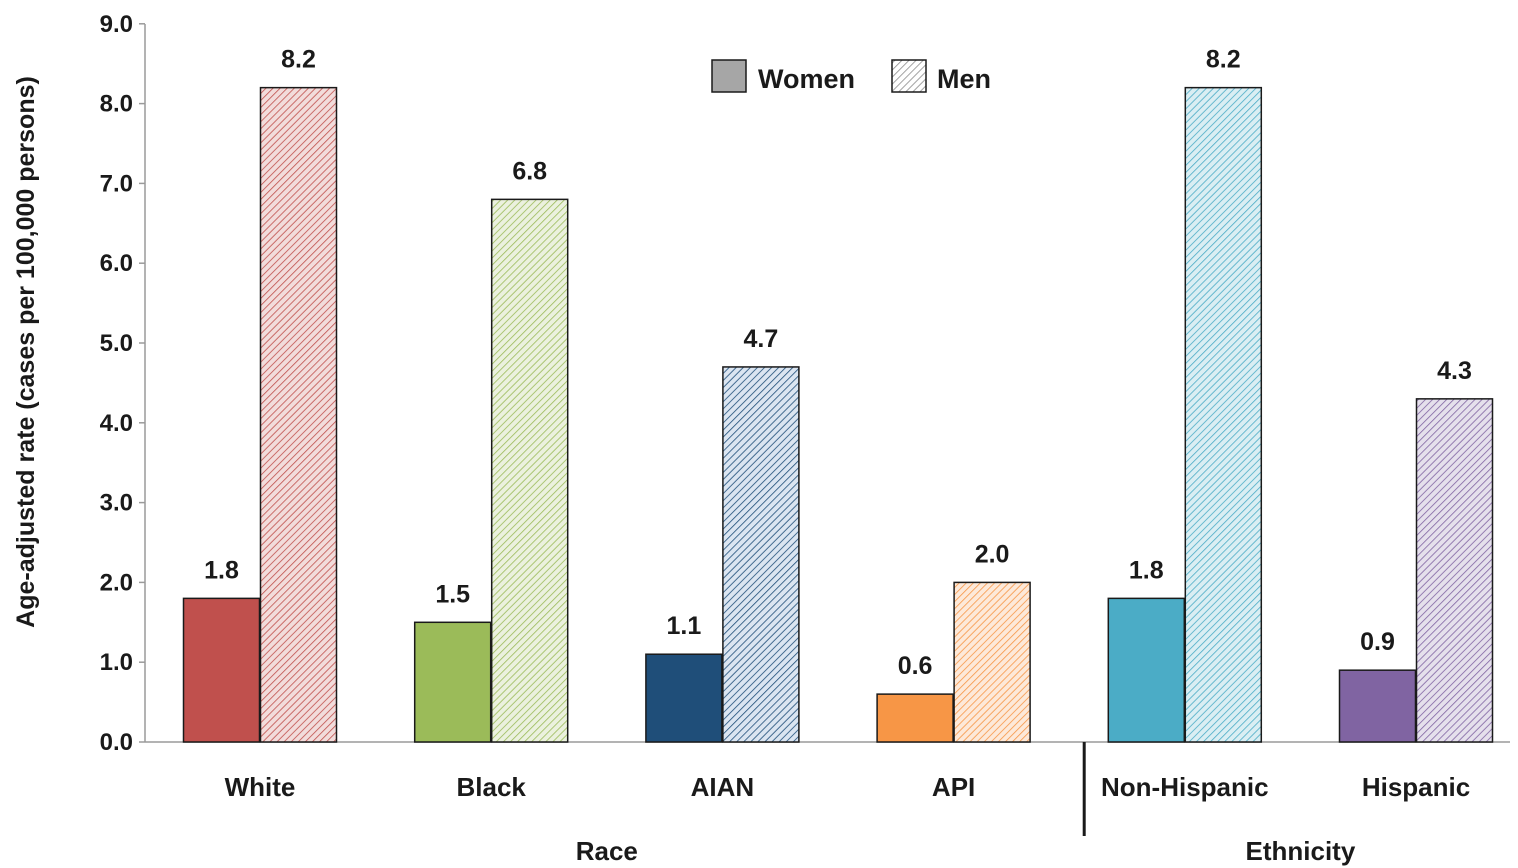 Image resolution: width=1518 pixels, height=868 pixels. What do you see at coordinates (221, 670) in the screenshot?
I see `bar-women-white` at bounding box center [221, 670].